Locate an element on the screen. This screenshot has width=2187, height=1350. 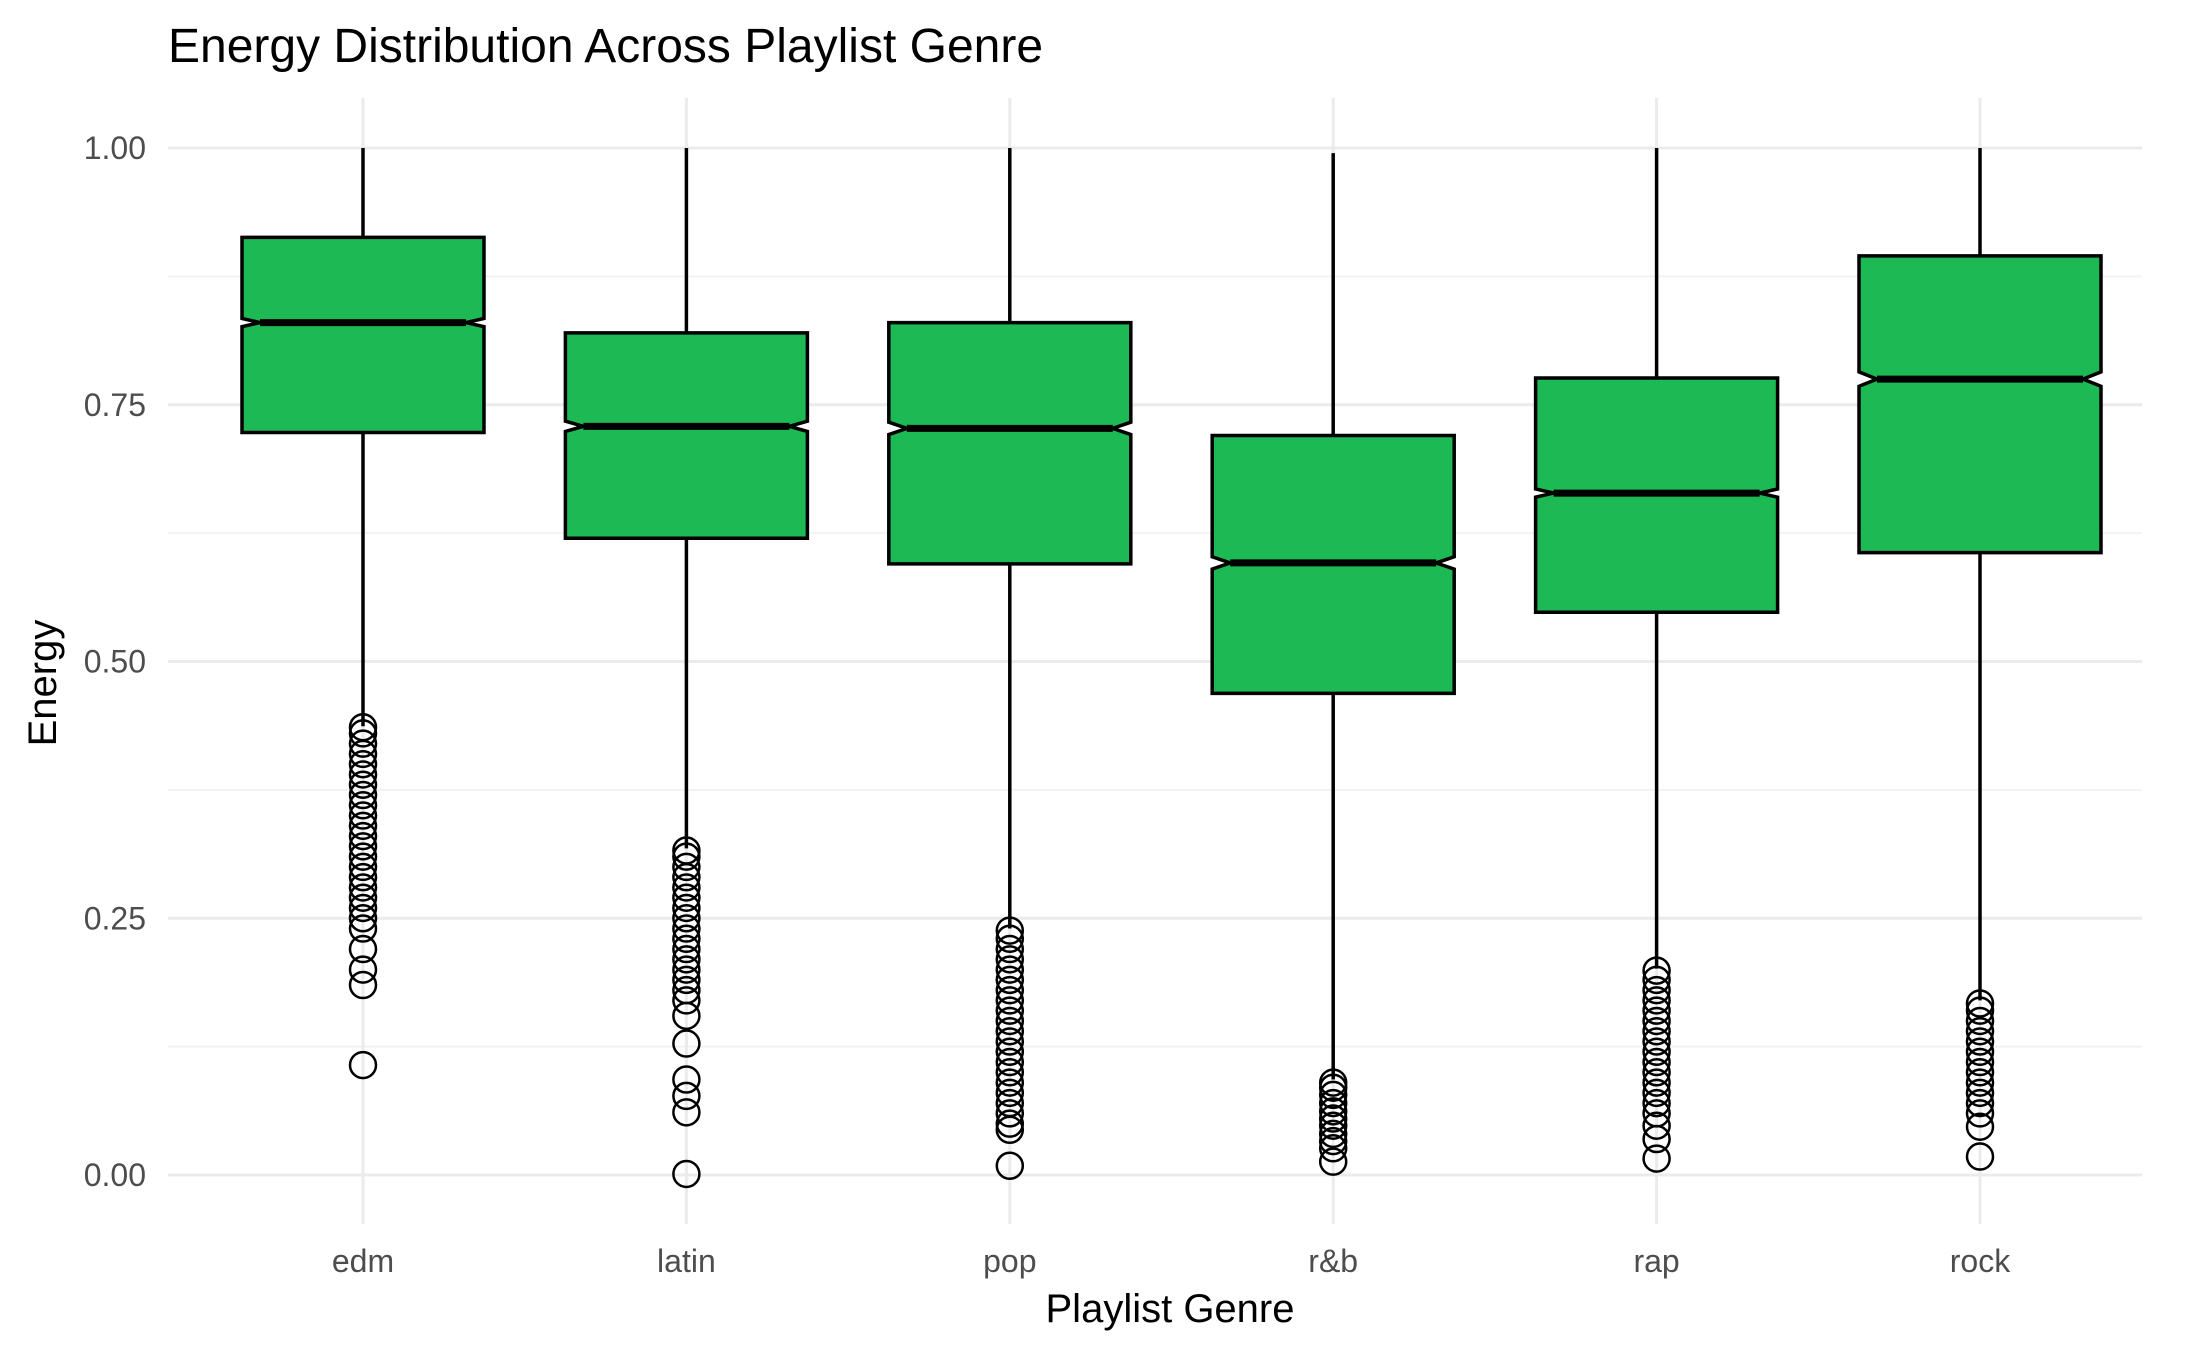
outliers-edm is located at coordinates (363, 896).